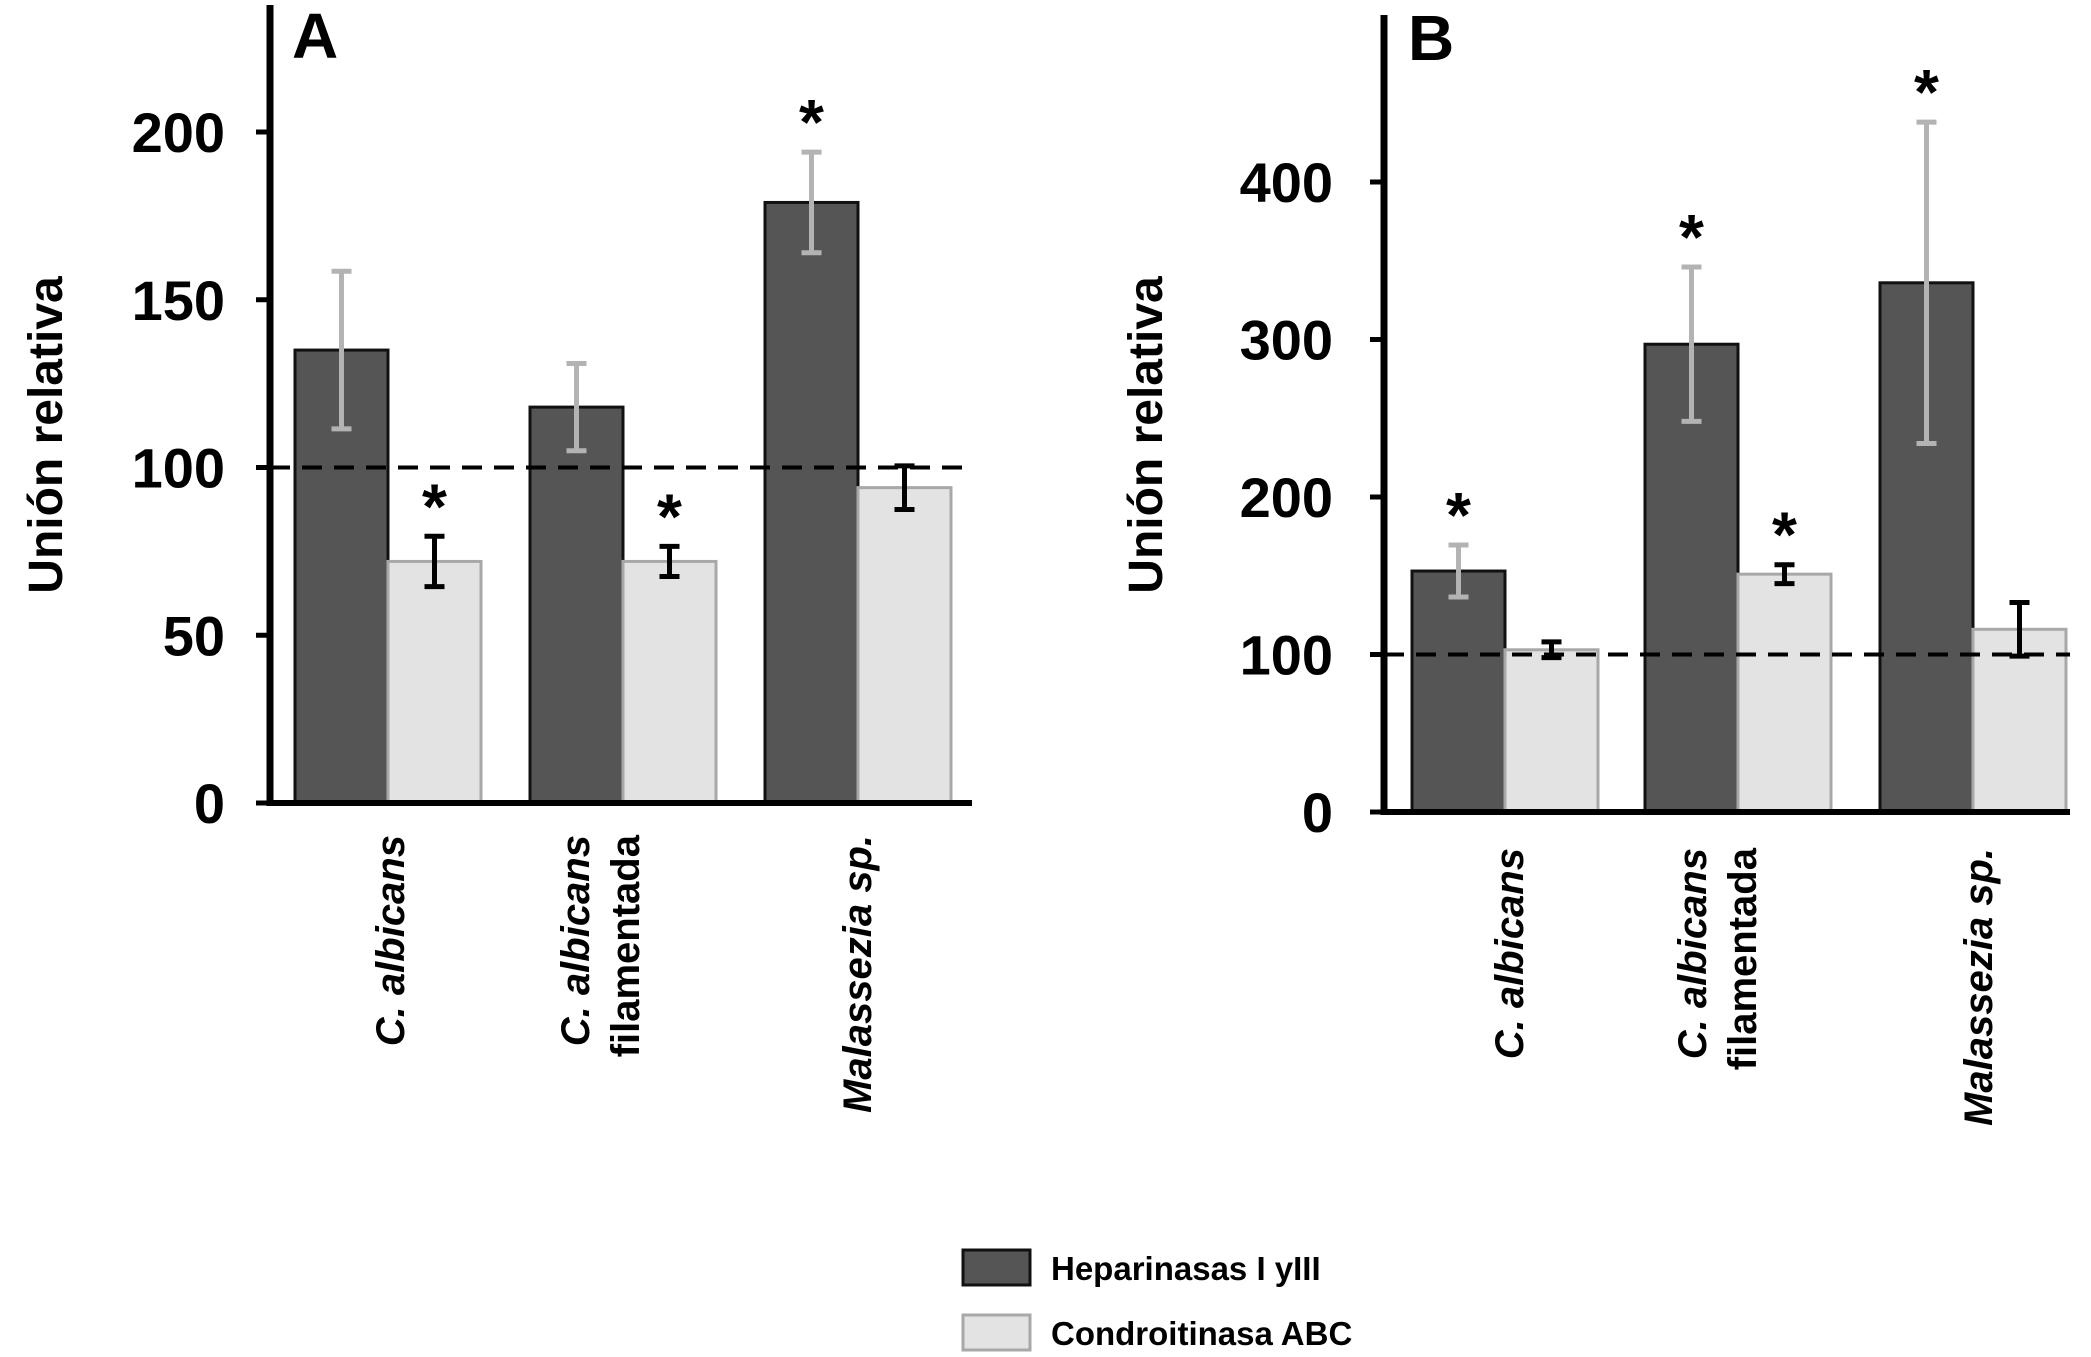 This screenshot has height=1357, width=2091. What do you see at coordinates (1156, 1300) in the screenshot?
I see `legend: Heparinasas I yIII Condroitinasa ABC` at bounding box center [1156, 1300].